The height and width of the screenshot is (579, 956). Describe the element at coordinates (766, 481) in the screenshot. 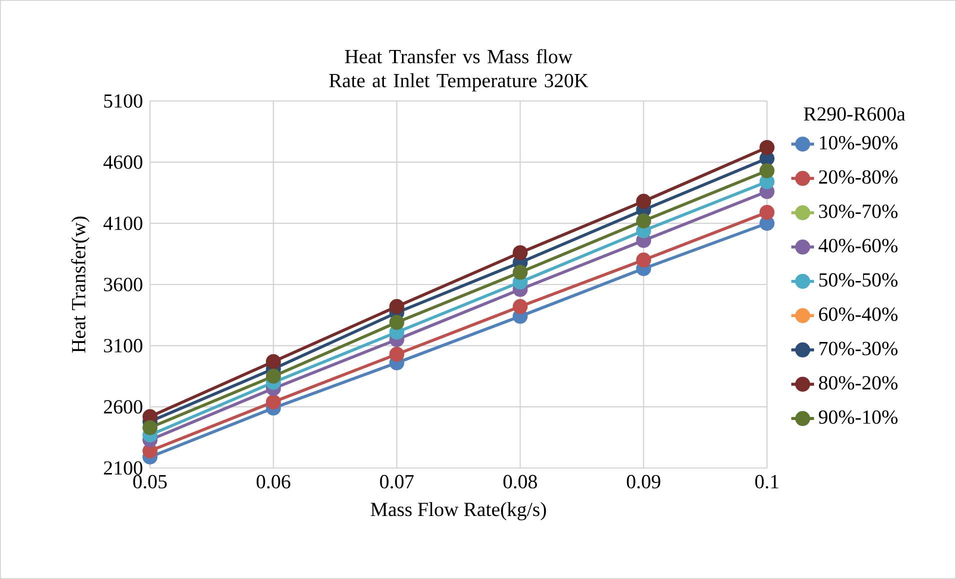

I see `x-tick-label: 0.1` at that location.